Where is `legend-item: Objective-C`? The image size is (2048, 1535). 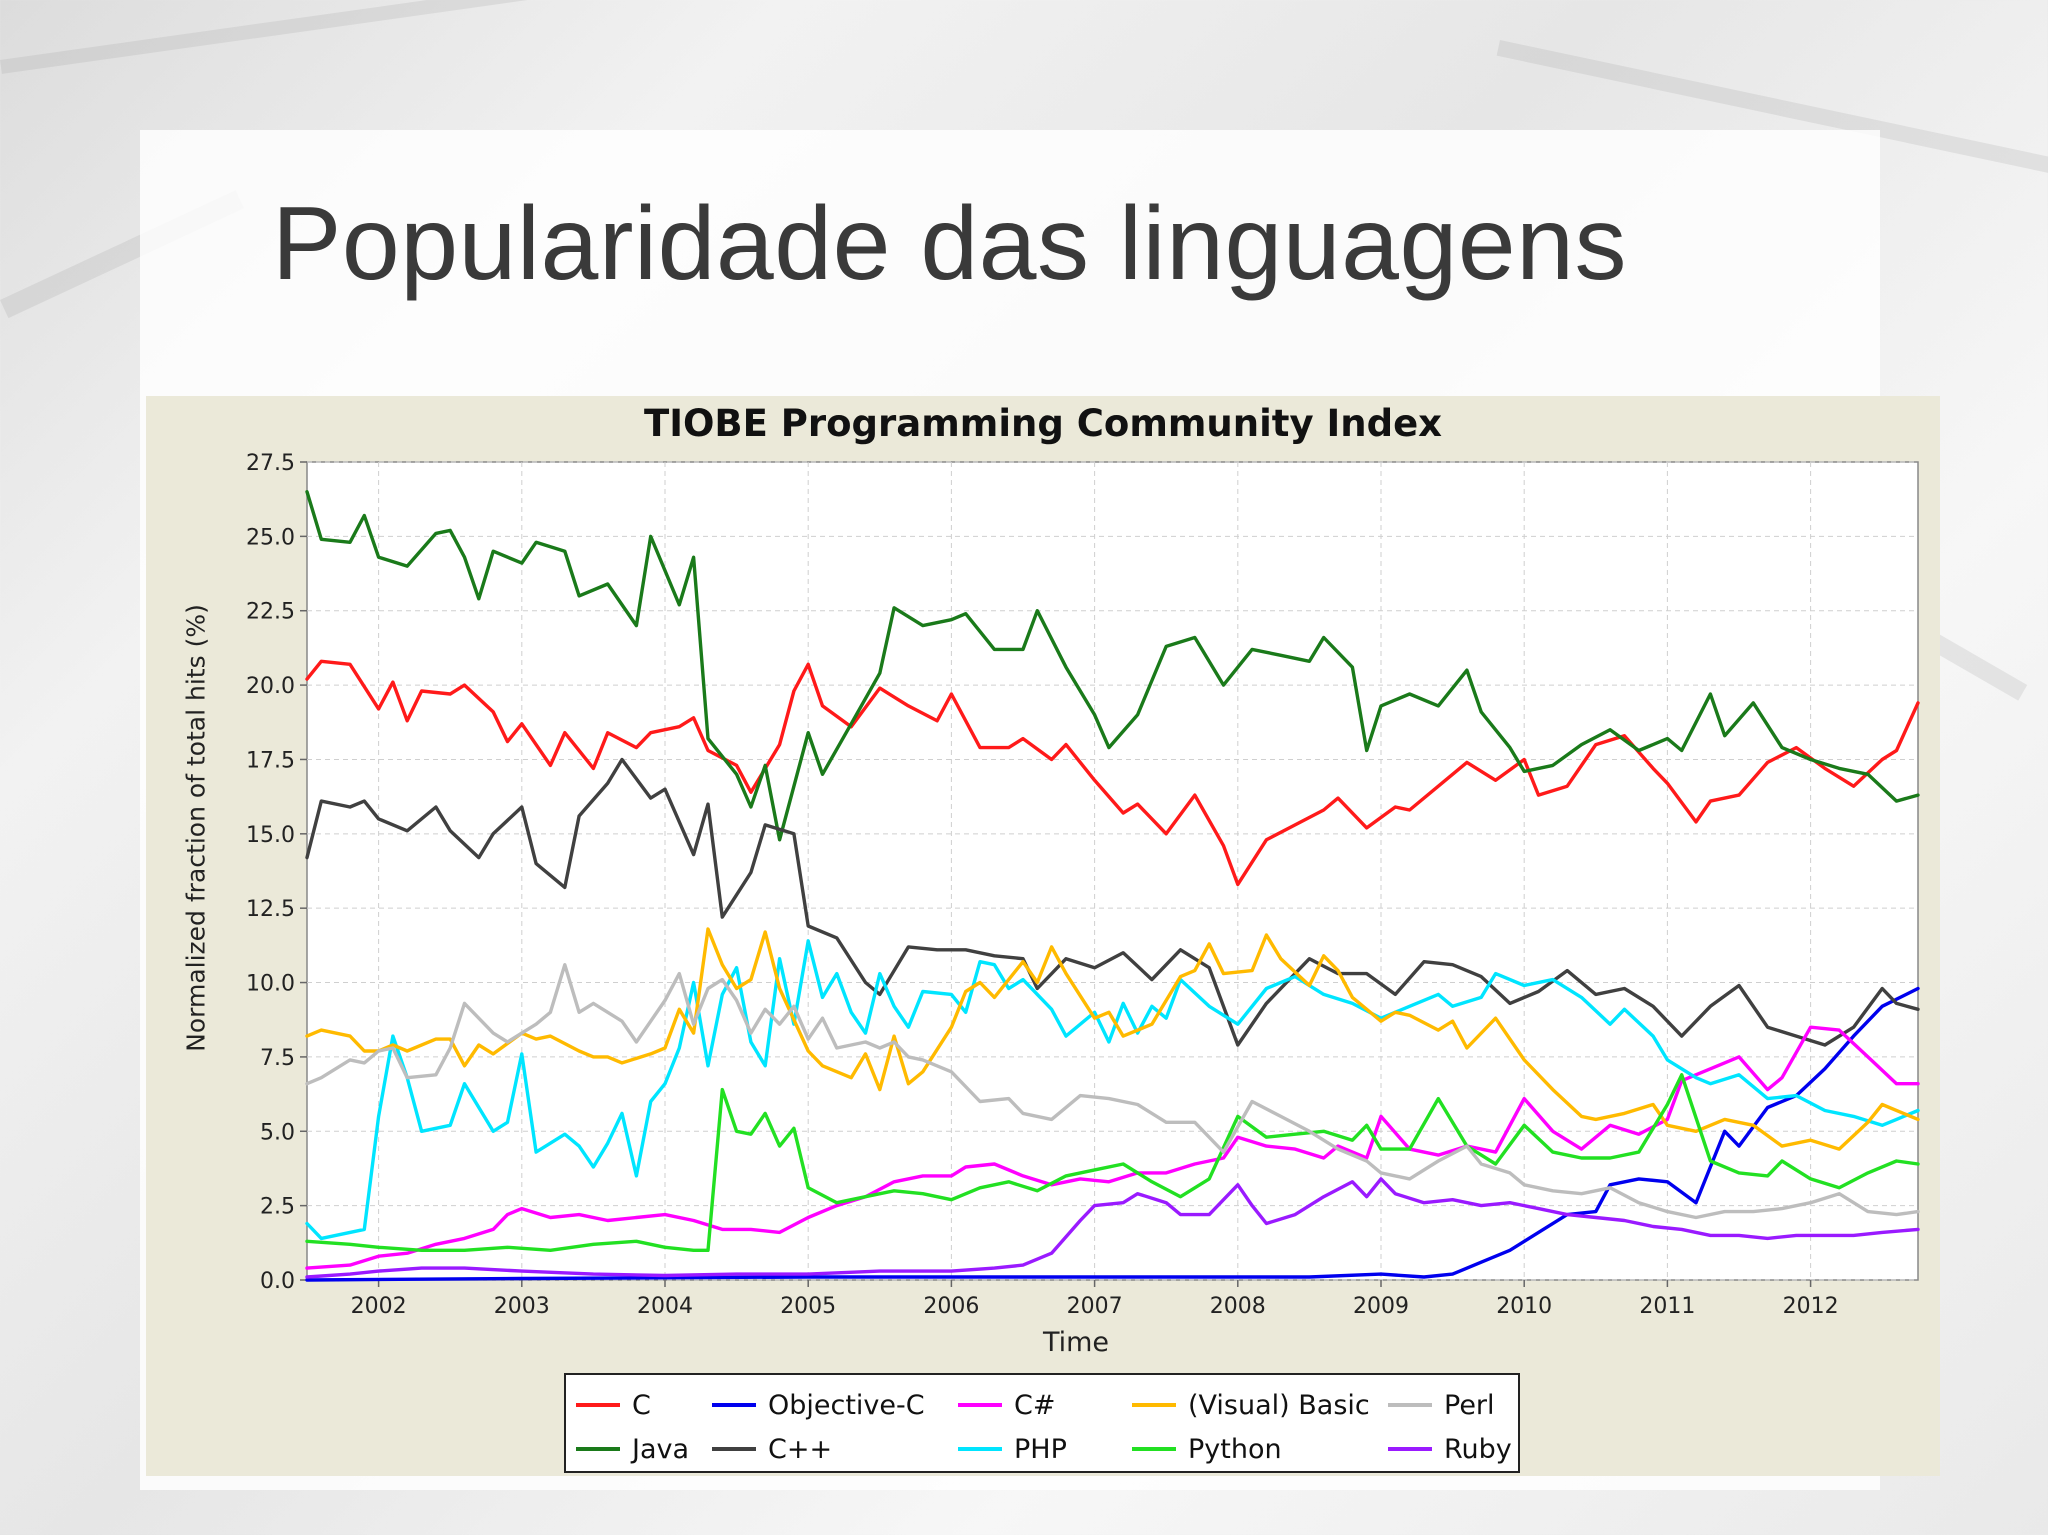 legend-item: Objective-C is located at coordinates (818, 1405).